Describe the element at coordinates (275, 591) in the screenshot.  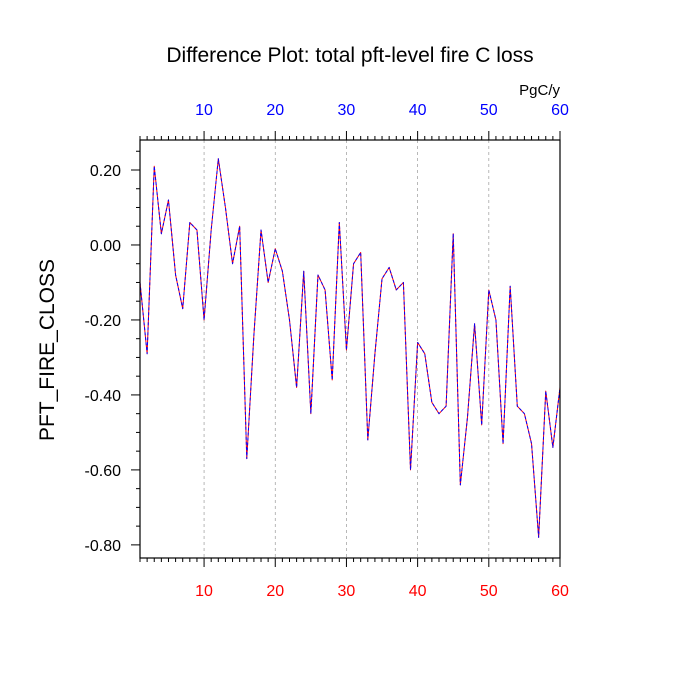
I see `x-tick-label-bottom: 20` at that location.